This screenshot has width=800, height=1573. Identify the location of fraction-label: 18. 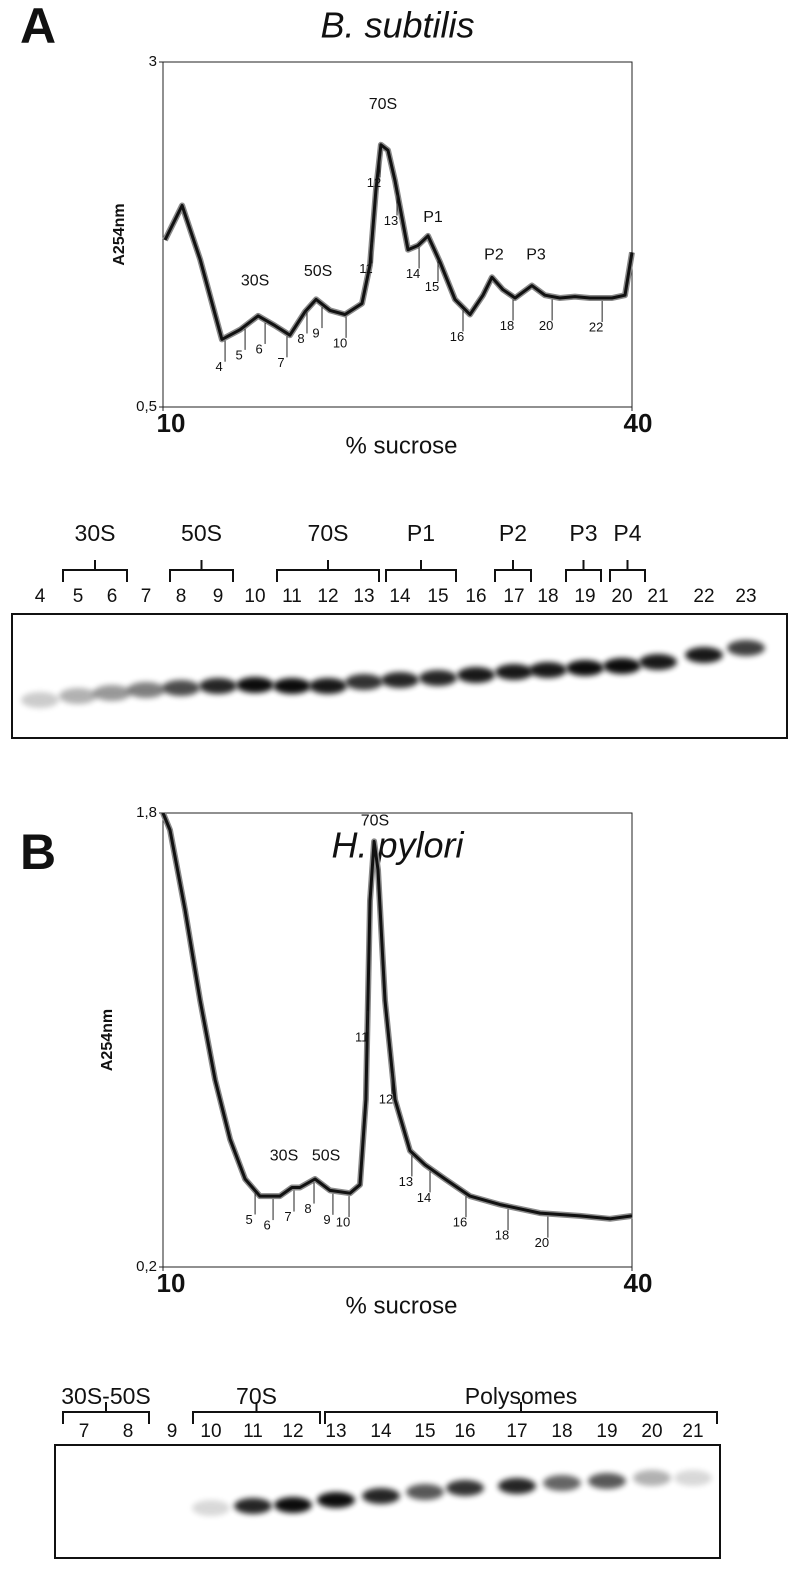
(507, 325).